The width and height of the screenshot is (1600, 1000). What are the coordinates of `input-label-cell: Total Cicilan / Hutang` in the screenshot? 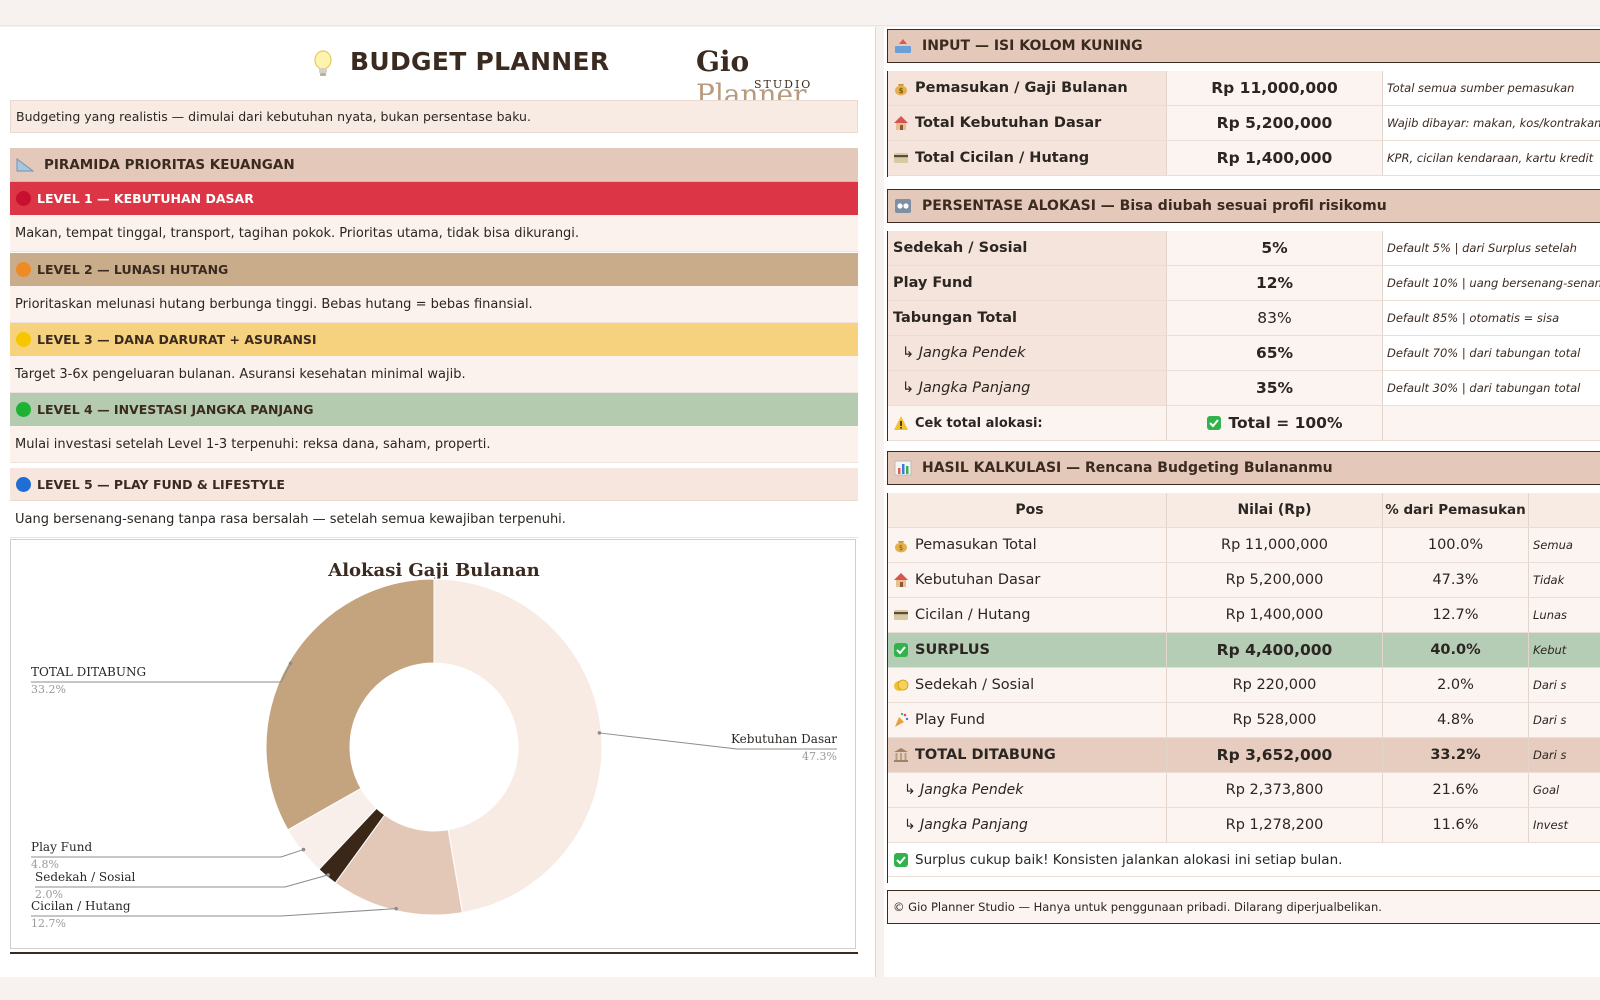 It's located at (1027, 158).